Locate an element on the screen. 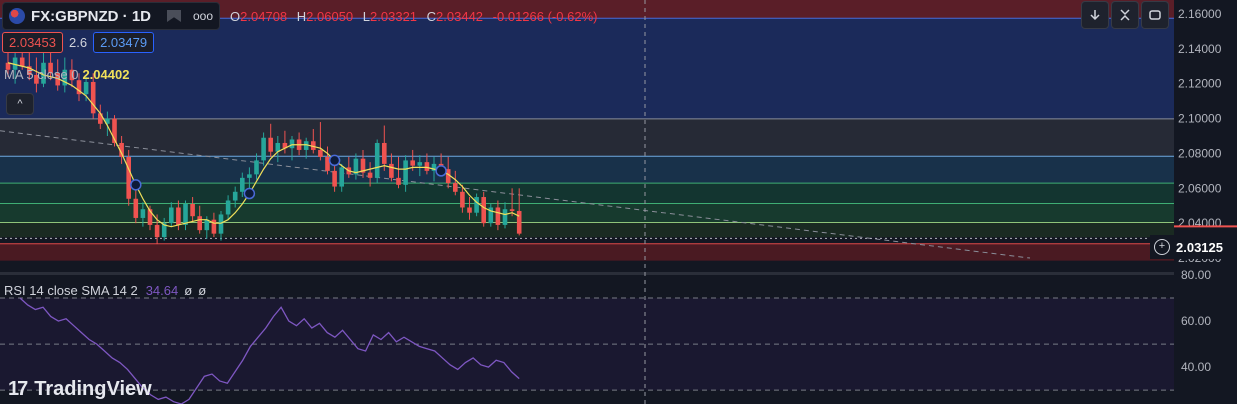  collapse-legend-button: ^ is located at coordinates (20, 104).